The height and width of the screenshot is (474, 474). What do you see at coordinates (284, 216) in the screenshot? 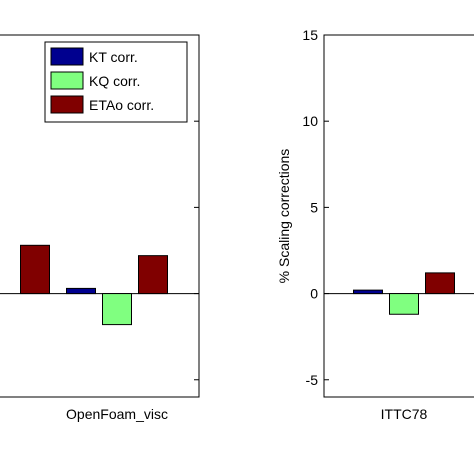
I see `right-y-axis-title: % Scaling corrections` at bounding box center [284, 216].